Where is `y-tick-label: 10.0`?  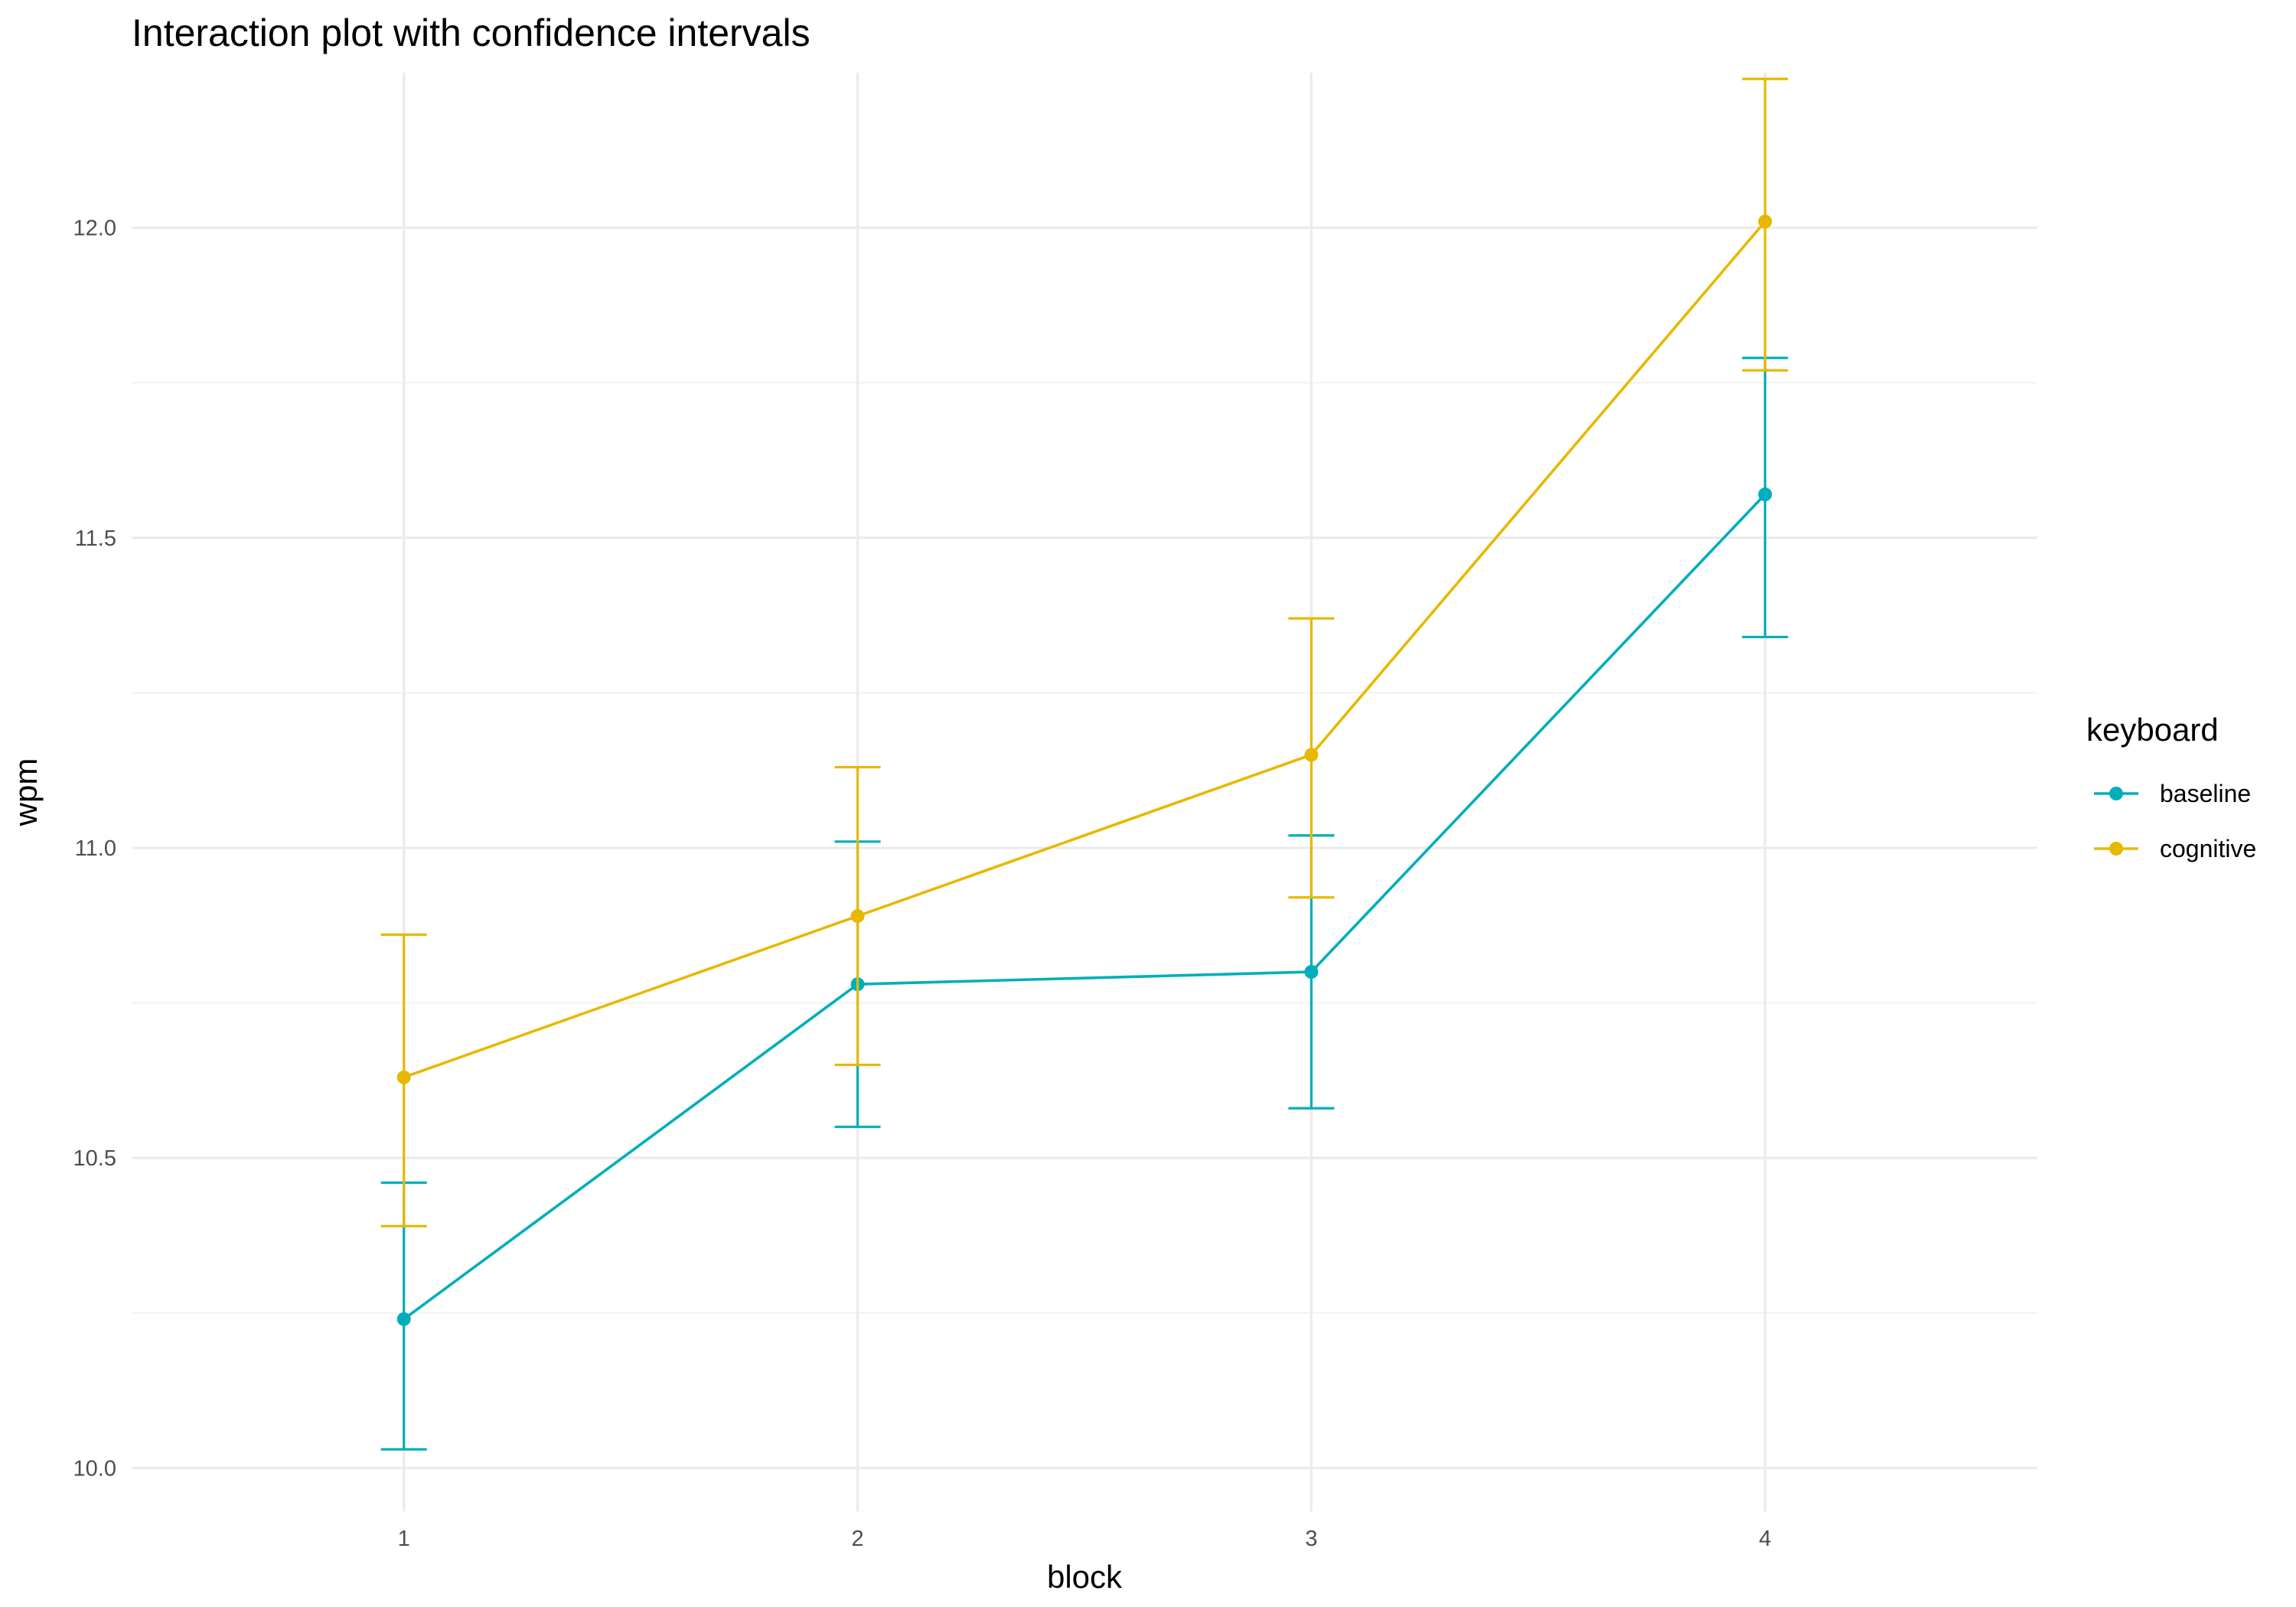
y-tick-label: 10.0 is located at coordinates (94, 1468).